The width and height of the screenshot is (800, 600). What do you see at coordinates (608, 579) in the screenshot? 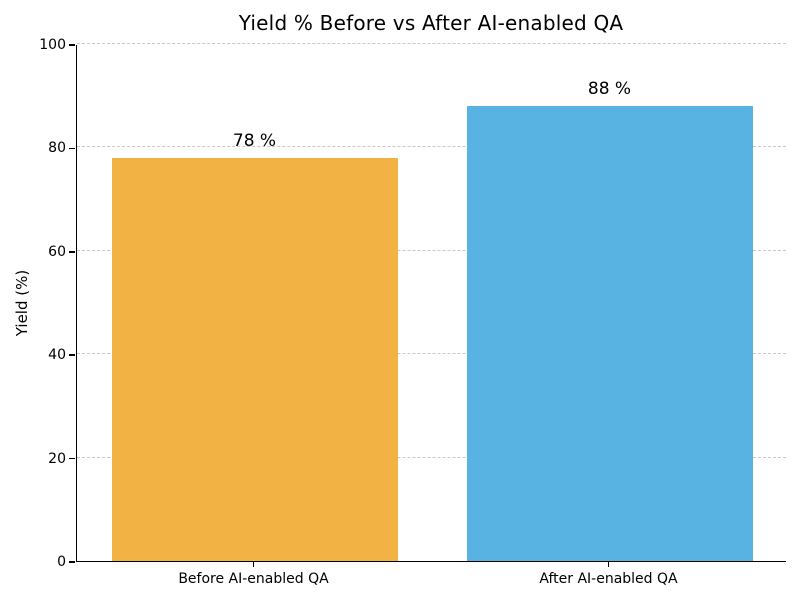
I see `x-tick-label: After AI-enabled QA` at bounding box center [608, 579].